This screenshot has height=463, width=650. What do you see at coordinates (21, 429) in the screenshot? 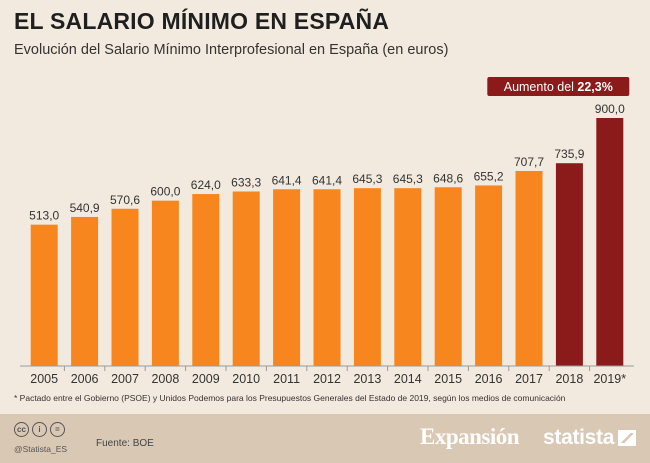
I see `cc-icon: cc` at bounding box center [21, 429].